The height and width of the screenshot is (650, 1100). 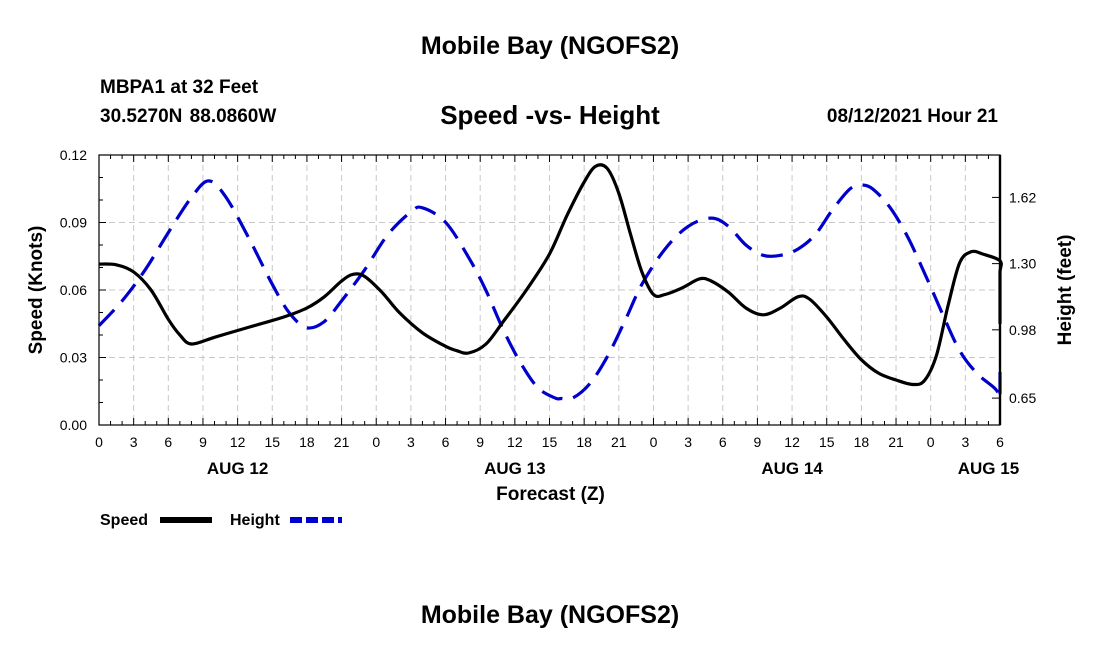 I want to click on coordinates-label: 30.5270N 88.0860W, so click(x=188, y=116).